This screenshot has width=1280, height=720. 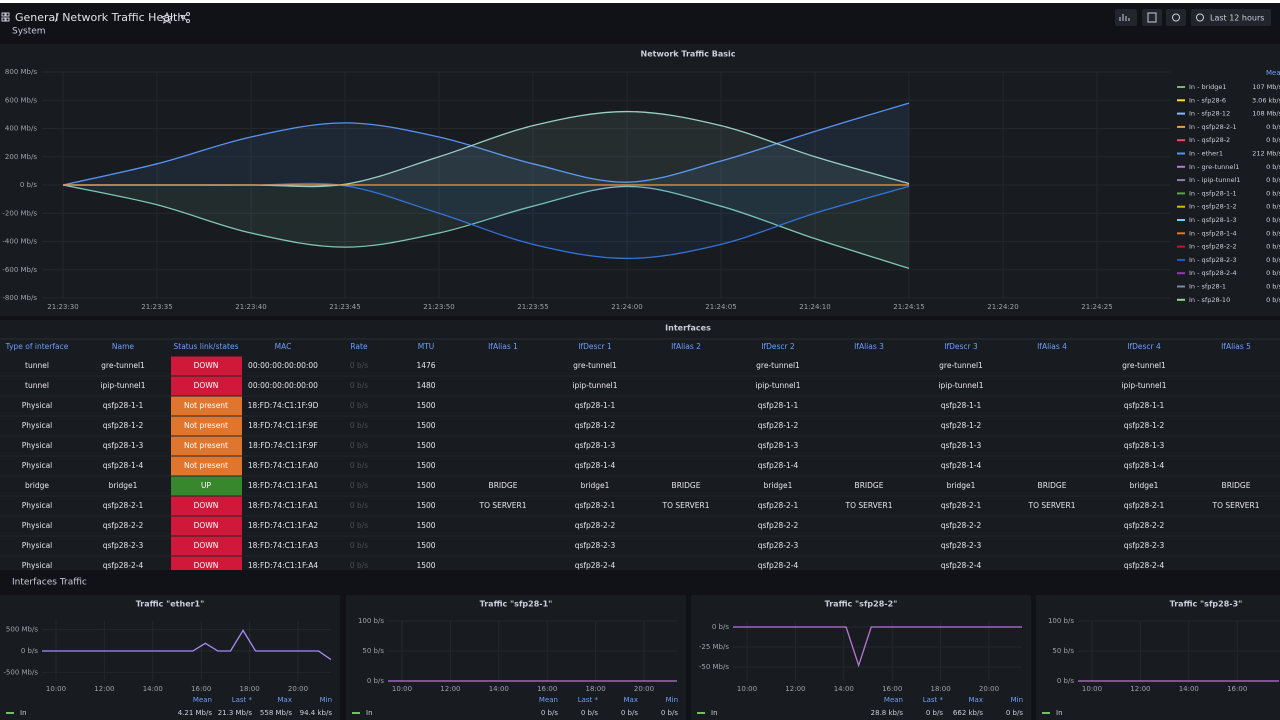 I want to click on column-header: Name, so click(x=123, y=346).